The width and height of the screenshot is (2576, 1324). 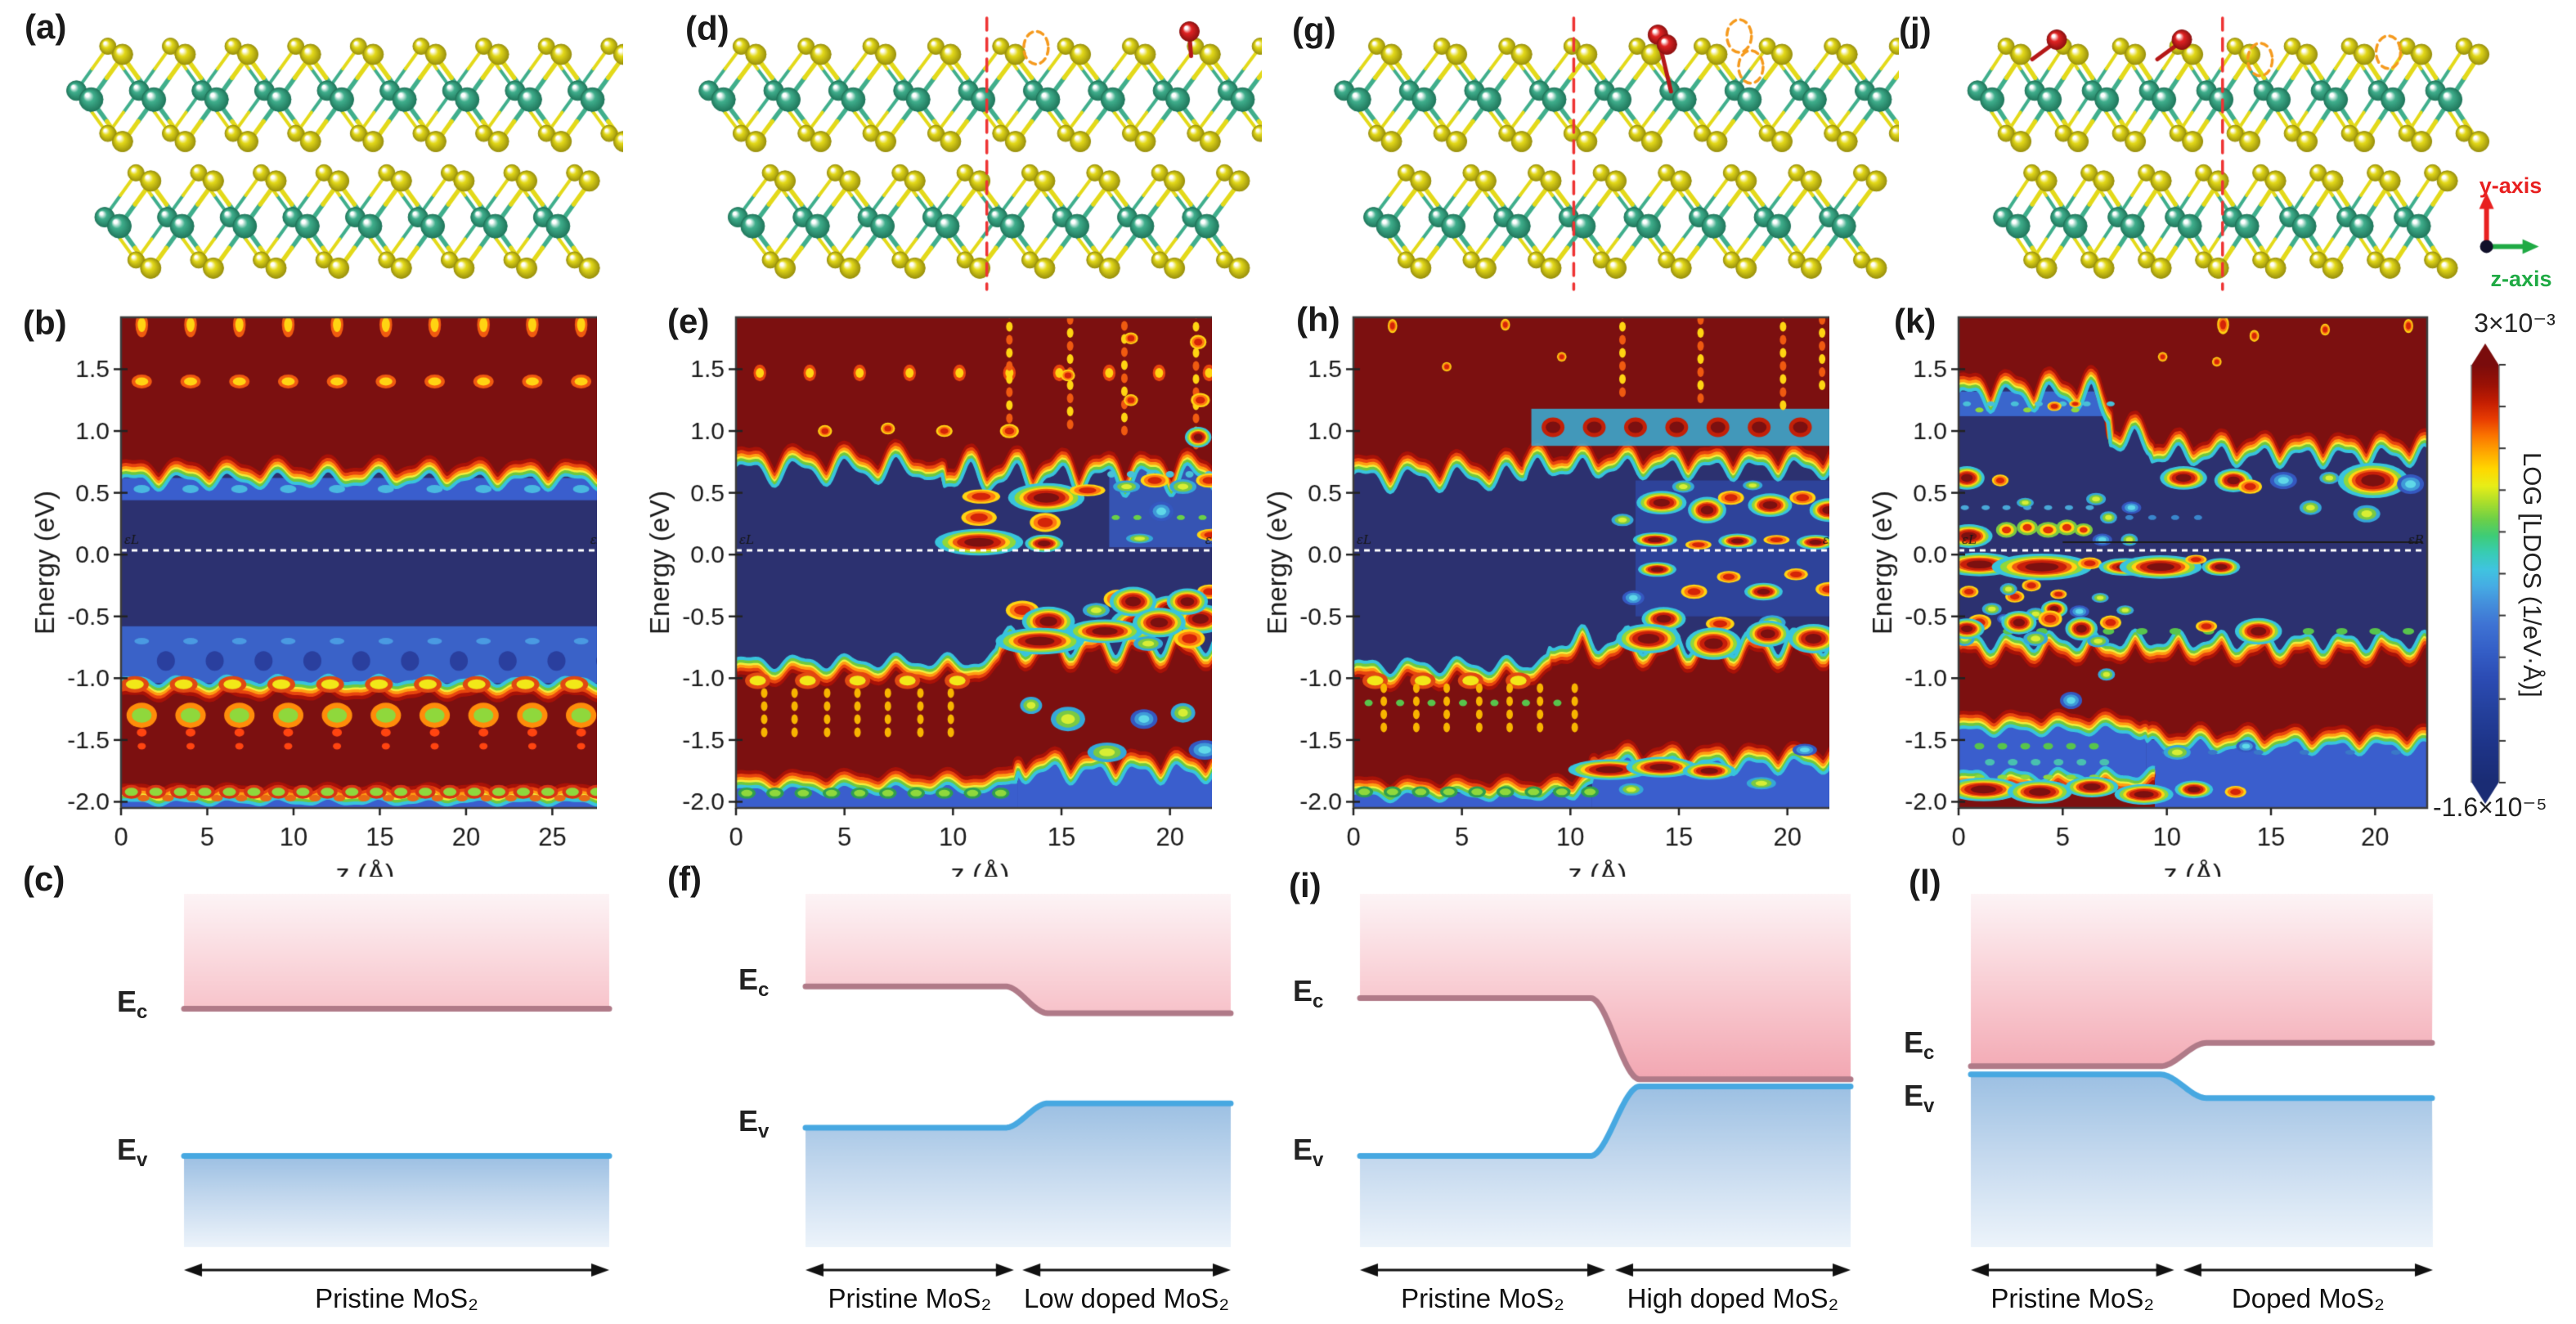 I want to click on panel-label-a: (a), so click(x=46, y=26).